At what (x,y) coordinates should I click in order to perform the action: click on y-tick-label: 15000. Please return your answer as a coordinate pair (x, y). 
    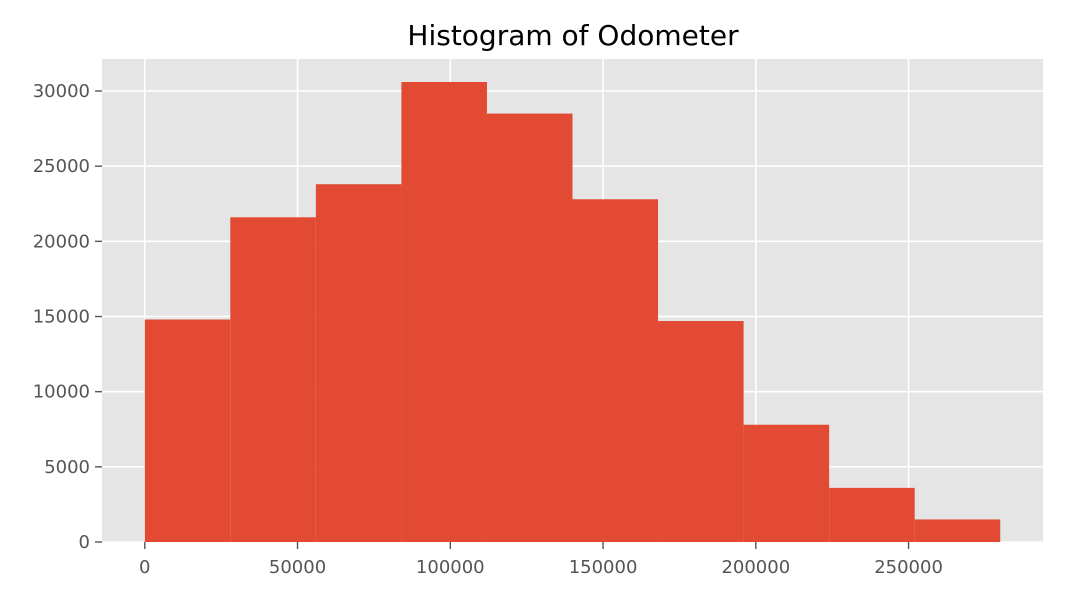
    Looking at the image, I should click on (61, 317).